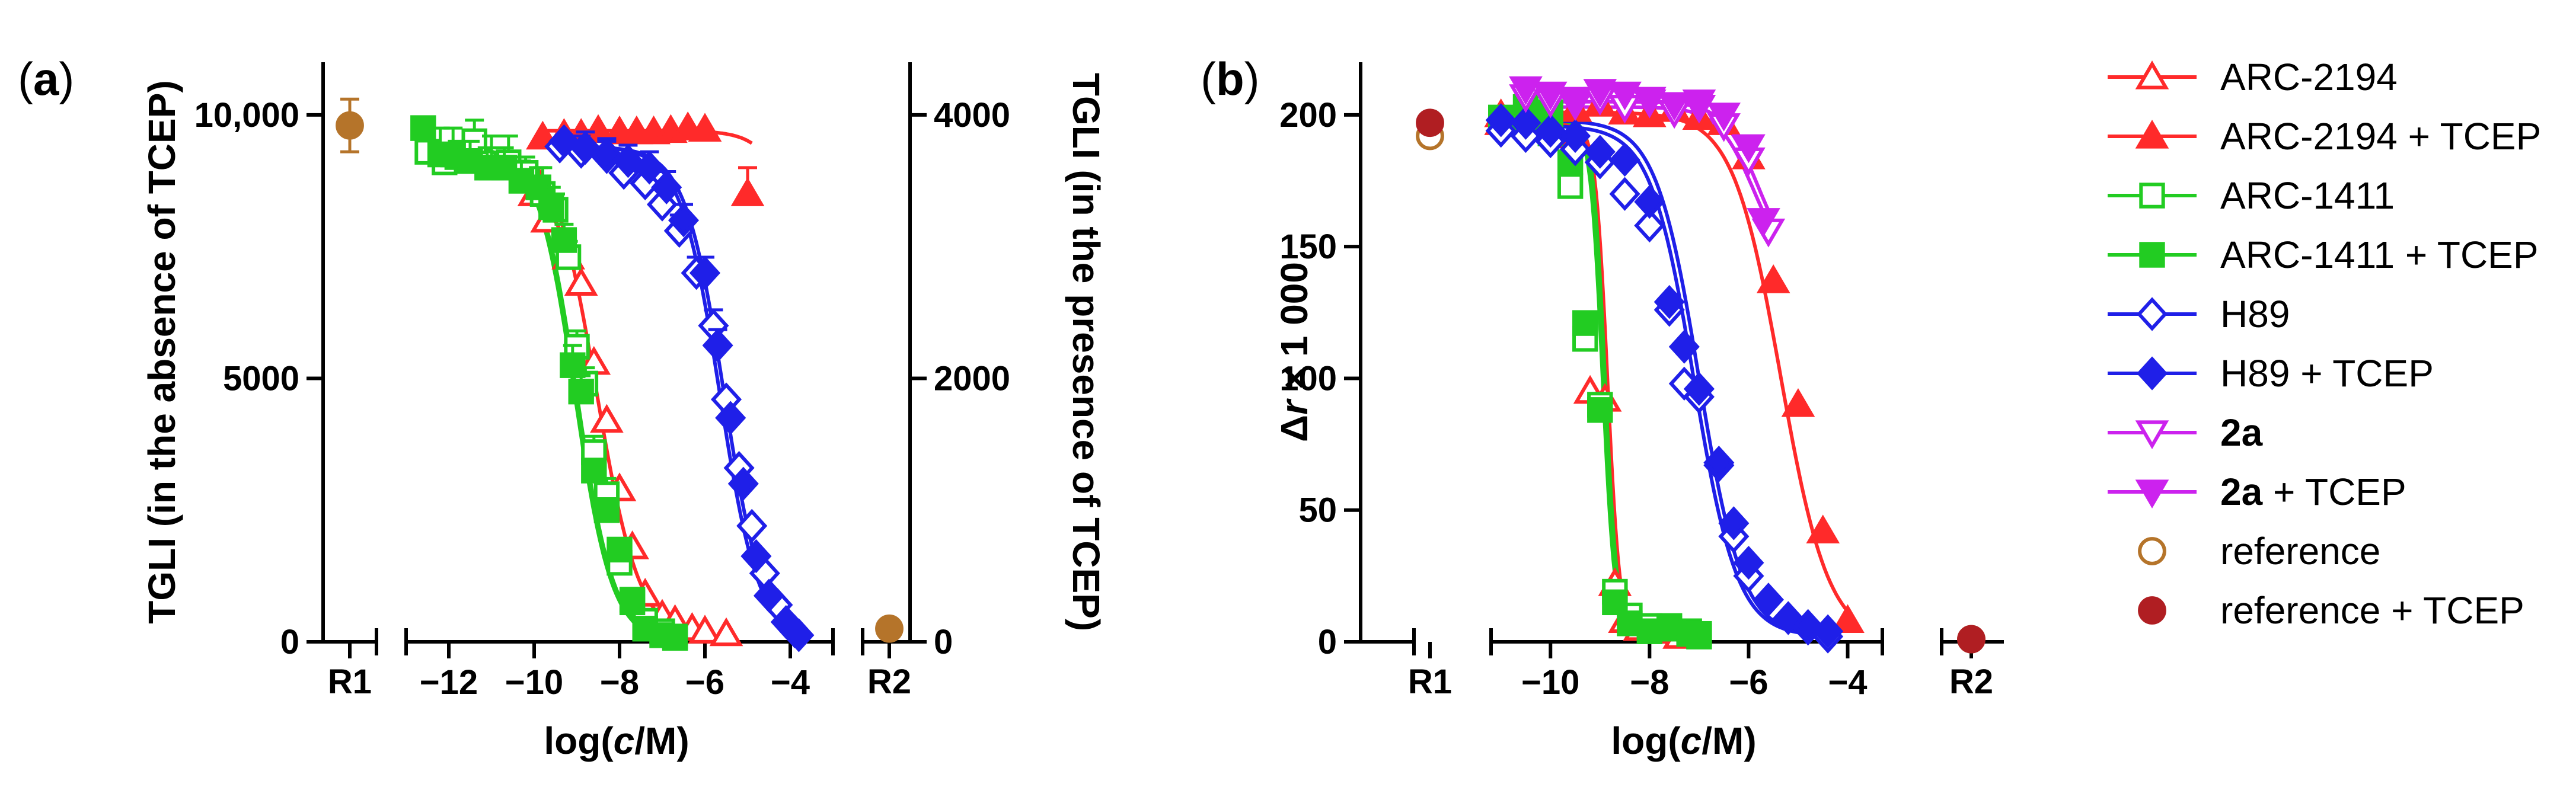  I want to click on panel-a-h89-tcep-points, so click(681, 388).